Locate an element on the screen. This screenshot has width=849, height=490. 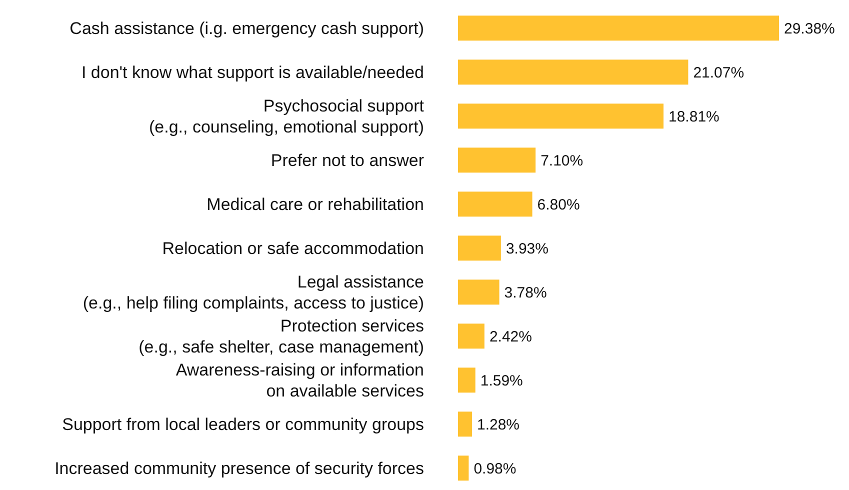
y-tick-label: Protection services (e.g., safe shelter, case management) is located at coordinates (281, 336).